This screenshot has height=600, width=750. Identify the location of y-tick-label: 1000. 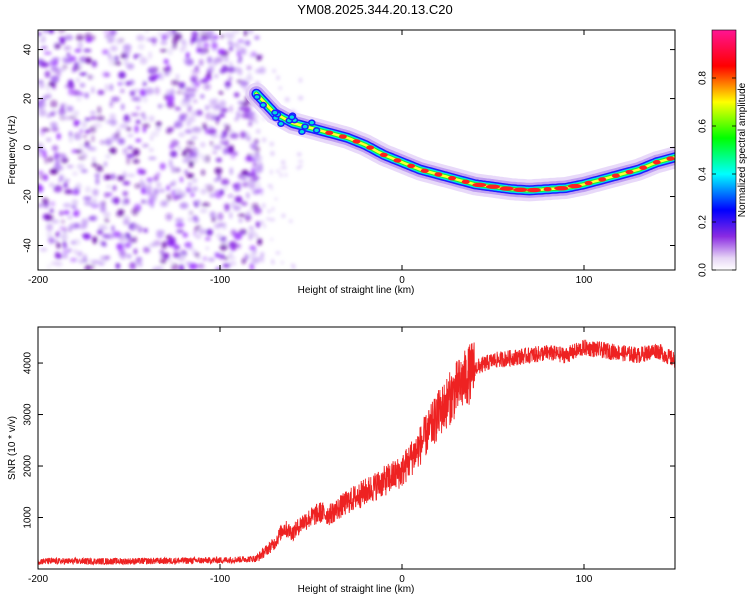
(28, 517).